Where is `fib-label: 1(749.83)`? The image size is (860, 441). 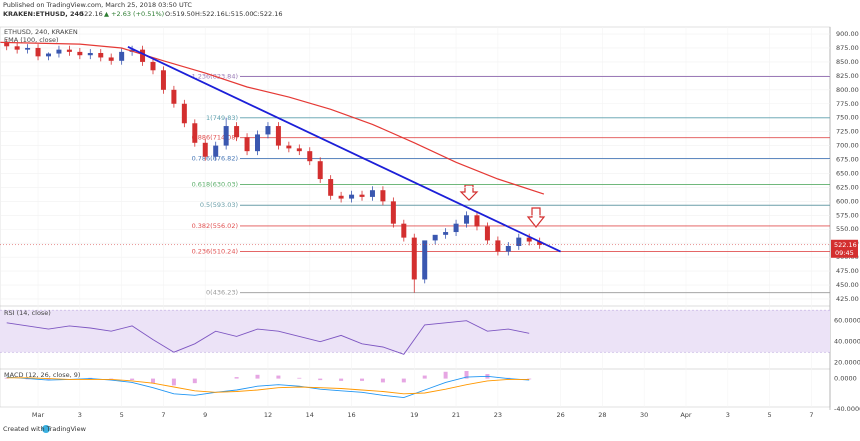
fib-label: 1(749.83) is located at coordinates (222, 118).